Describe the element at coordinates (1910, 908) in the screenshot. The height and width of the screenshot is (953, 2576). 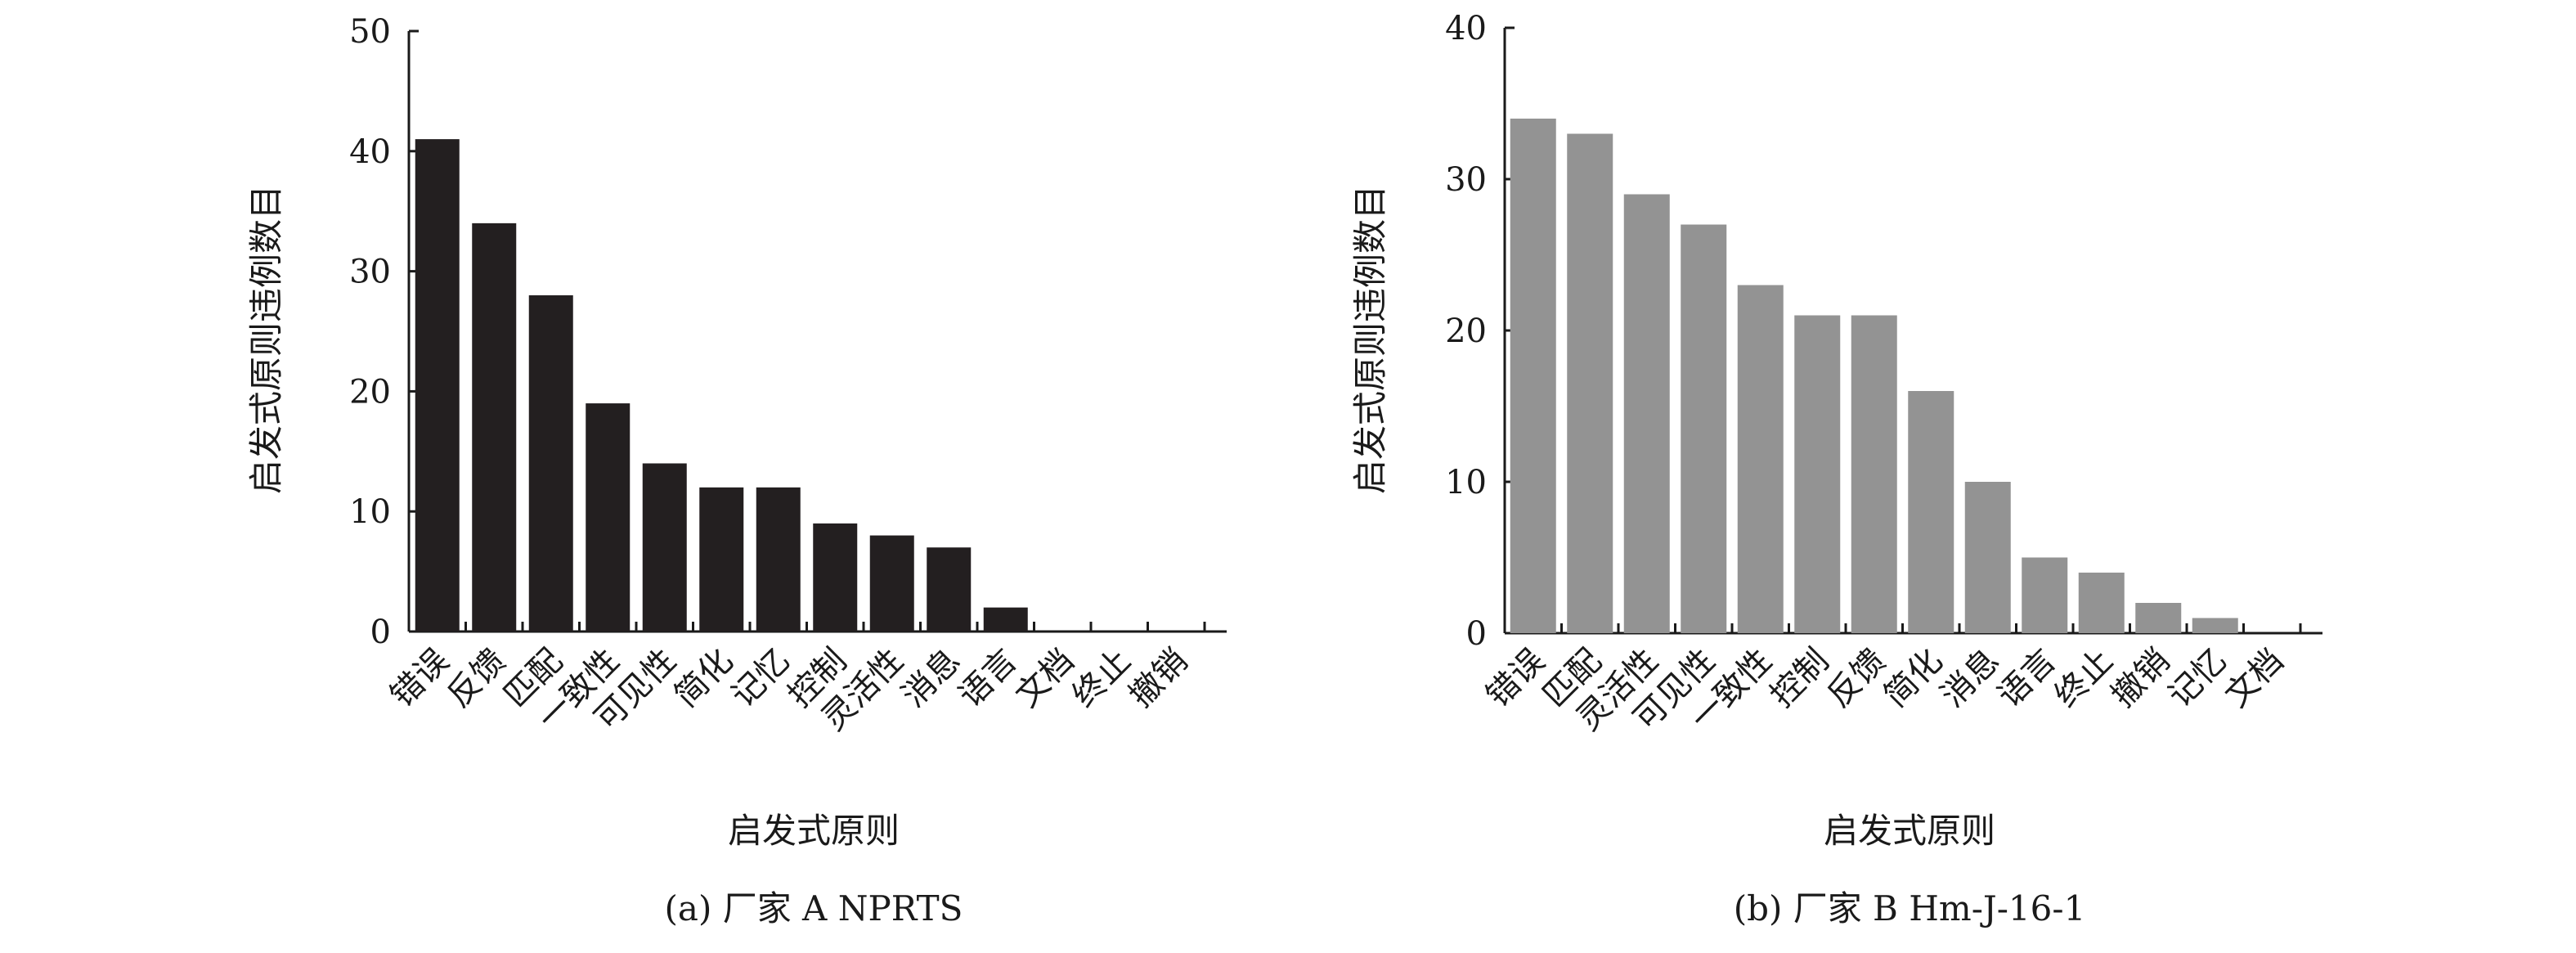
I see `chart-caption: (b) 厂家 B Hm-J-16-1` at that location.